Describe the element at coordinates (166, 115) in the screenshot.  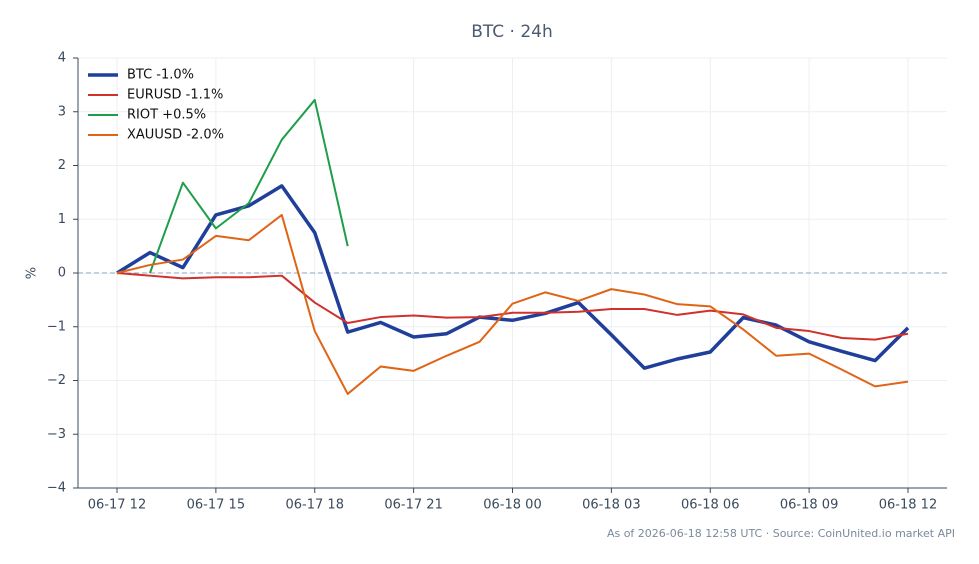
I see `legend-label: RIOT +0.5%` at that location.